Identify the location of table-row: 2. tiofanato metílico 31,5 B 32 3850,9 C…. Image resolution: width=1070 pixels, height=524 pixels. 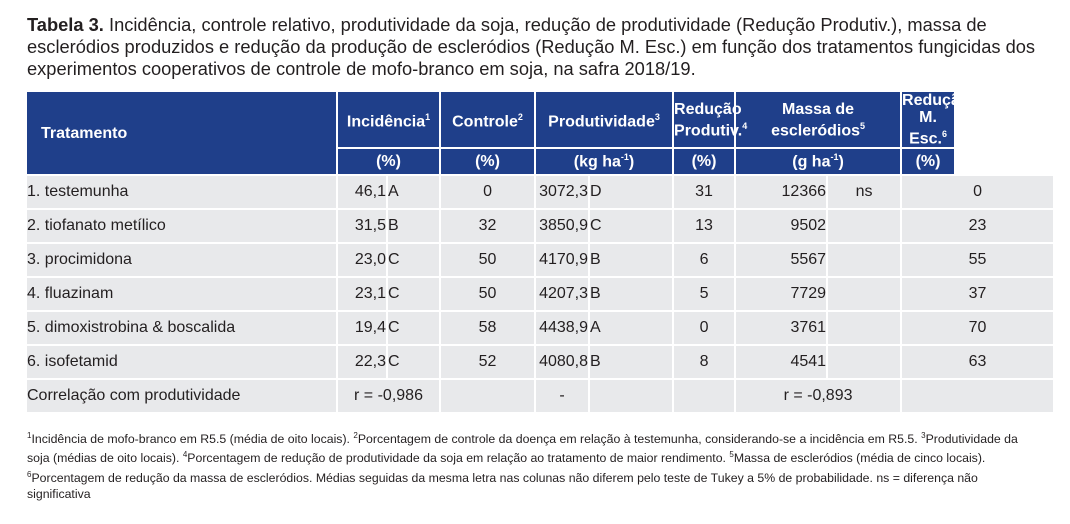
(540, 226).